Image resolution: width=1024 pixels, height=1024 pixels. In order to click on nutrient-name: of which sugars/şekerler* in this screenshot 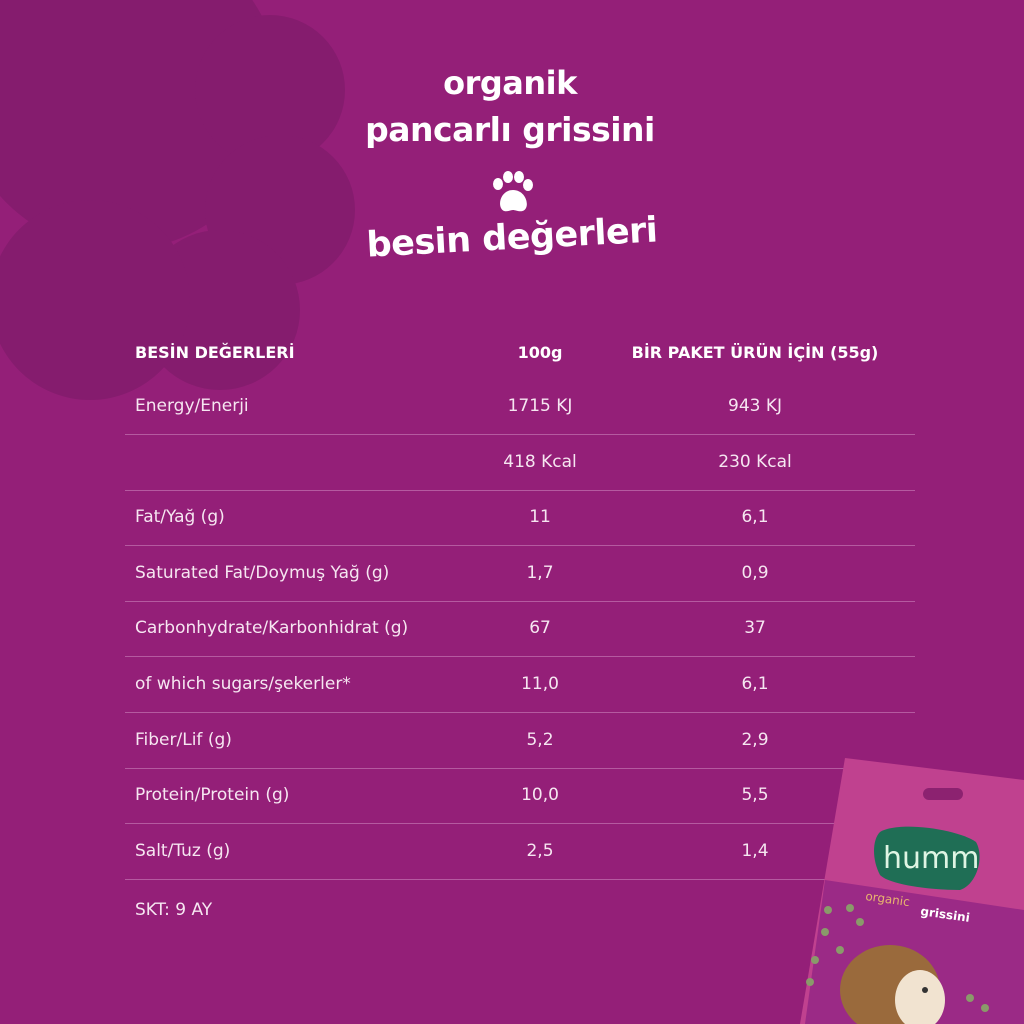, I will do `click(243, 684)`.